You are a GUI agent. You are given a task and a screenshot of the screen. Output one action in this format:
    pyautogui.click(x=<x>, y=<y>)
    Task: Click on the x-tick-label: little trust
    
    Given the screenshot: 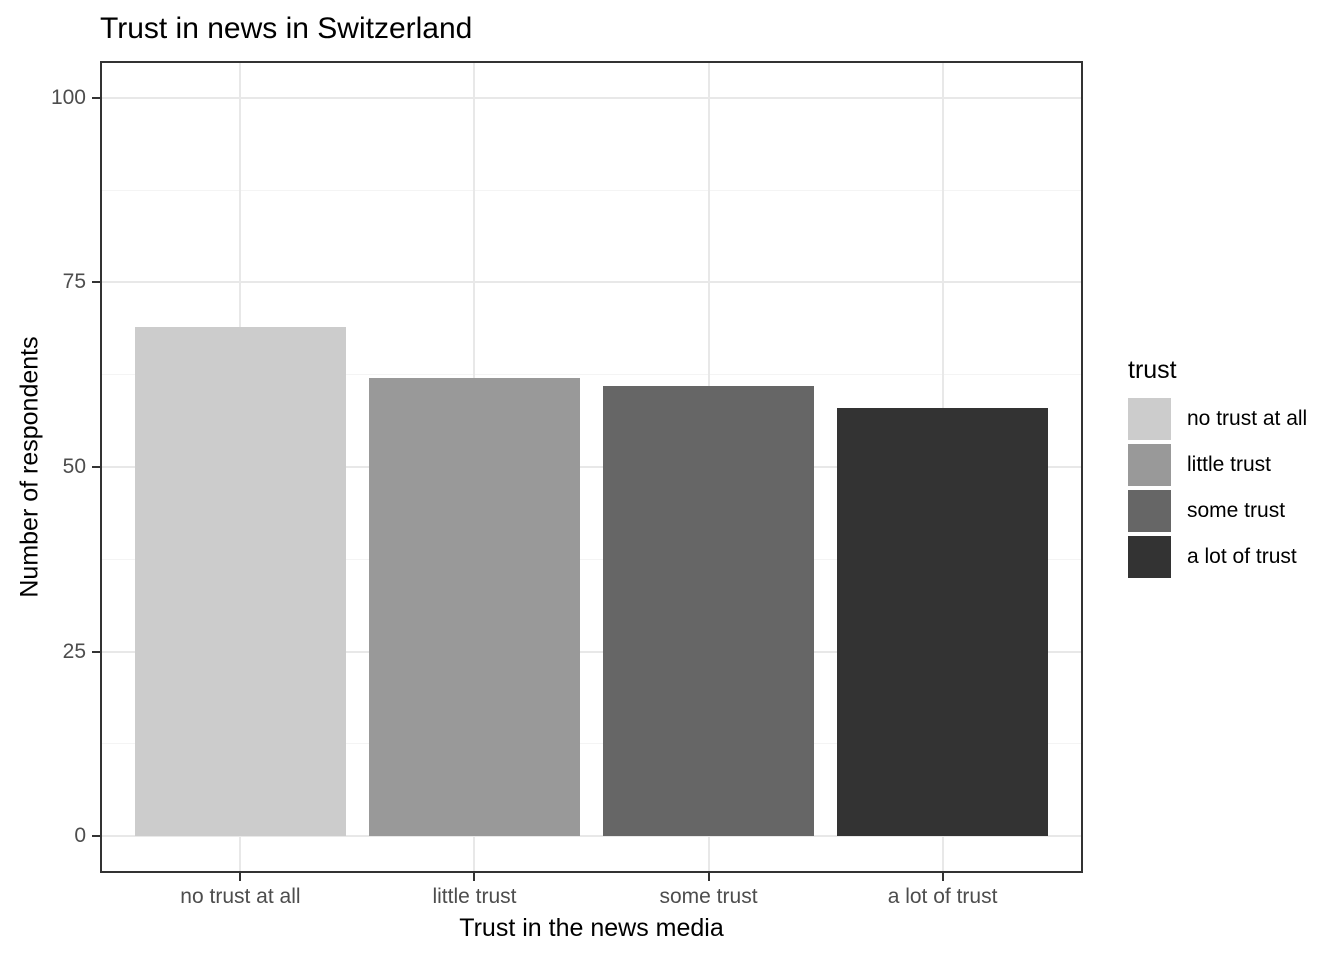 What is the action you would take?
    pyautogui.click(x=474, y=896)
    